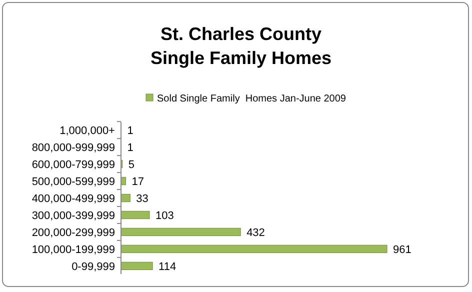  I want to click on y-tick-label: 600,000-799,999, so click(73, 164).